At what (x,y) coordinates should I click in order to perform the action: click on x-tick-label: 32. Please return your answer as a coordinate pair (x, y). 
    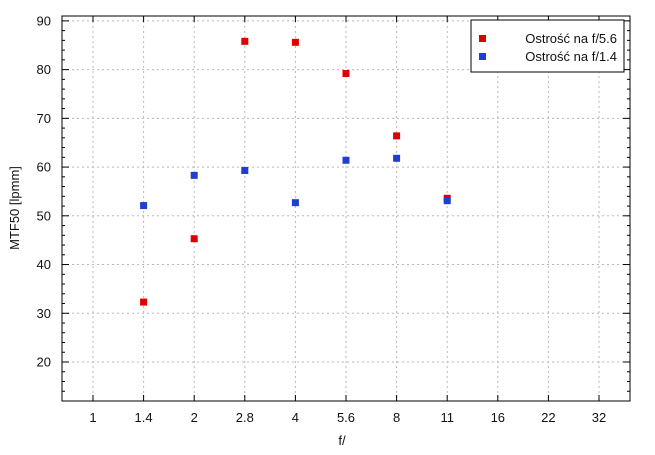
    Looking at the image, I should click on (599, 417).